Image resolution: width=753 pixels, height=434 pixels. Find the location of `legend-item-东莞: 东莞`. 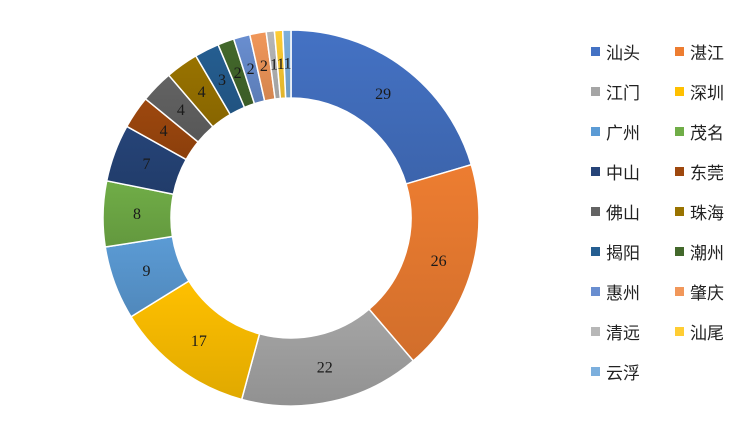

legend-item-东莞: 东莞 is located at coordinates (699, 172).